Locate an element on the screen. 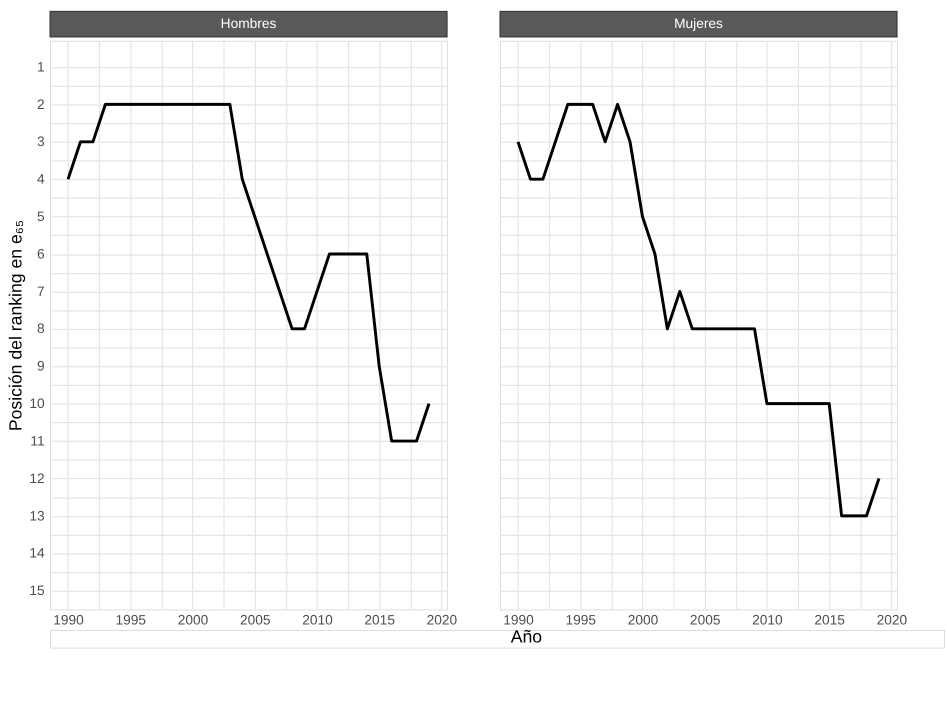 This screenshot has height=707, width=947. x-axis-title: Año is located at coordinates (526, 636).